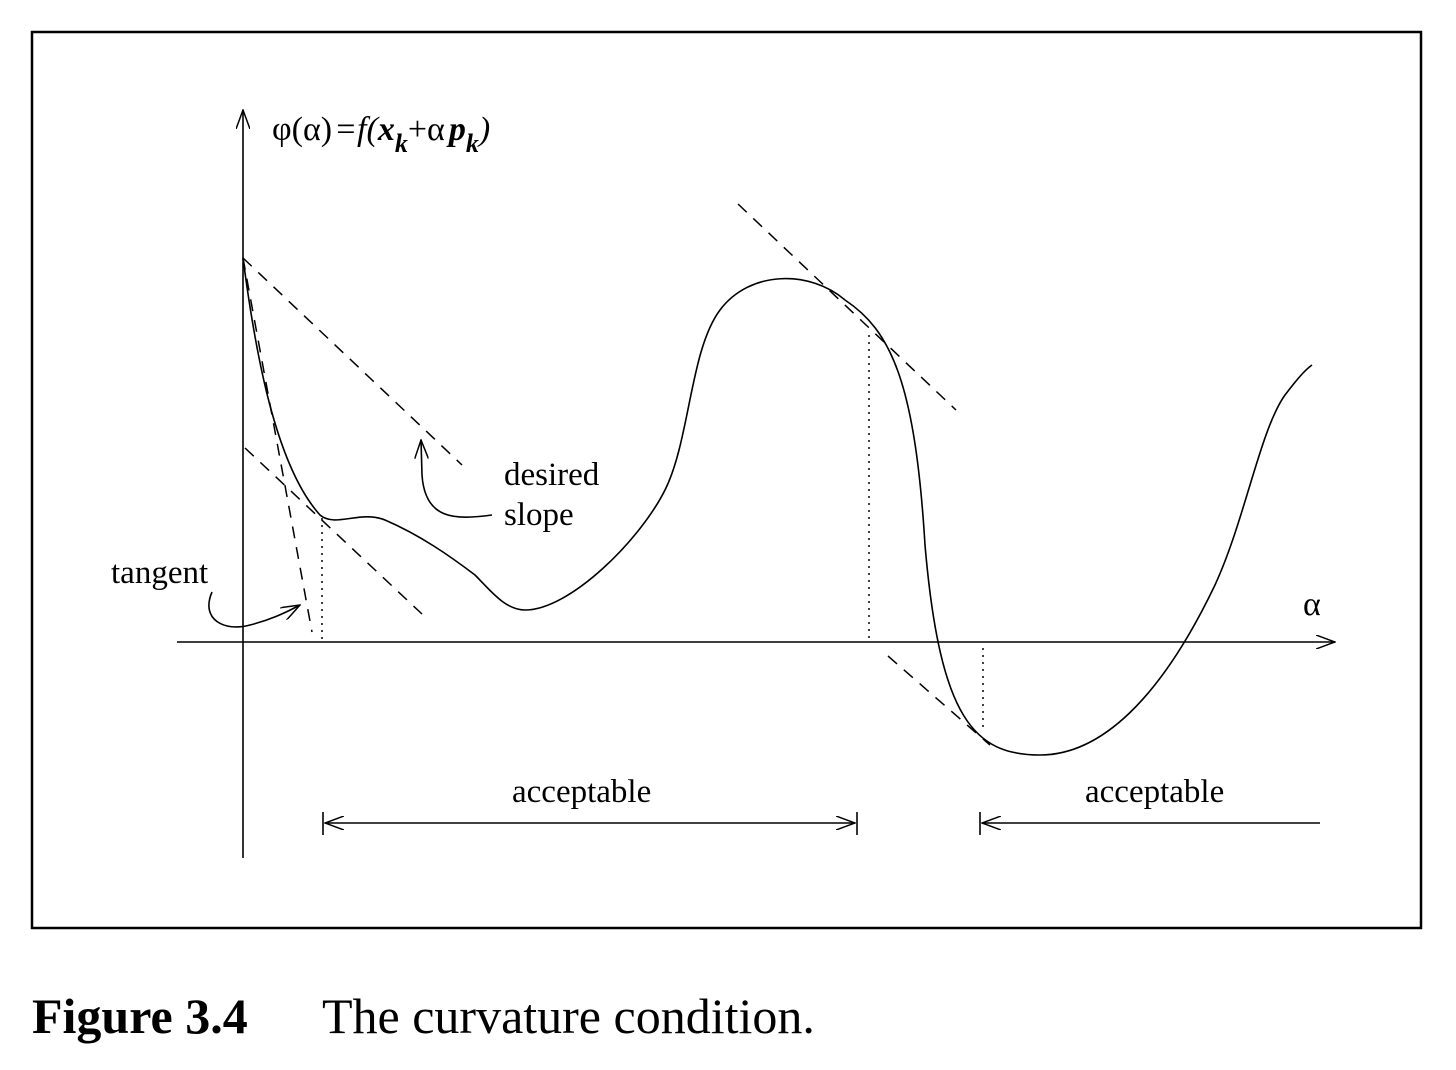 The width and height of the screenshot is (1456, 1070). I want to click on desired-slope-line, so click(352, 361).